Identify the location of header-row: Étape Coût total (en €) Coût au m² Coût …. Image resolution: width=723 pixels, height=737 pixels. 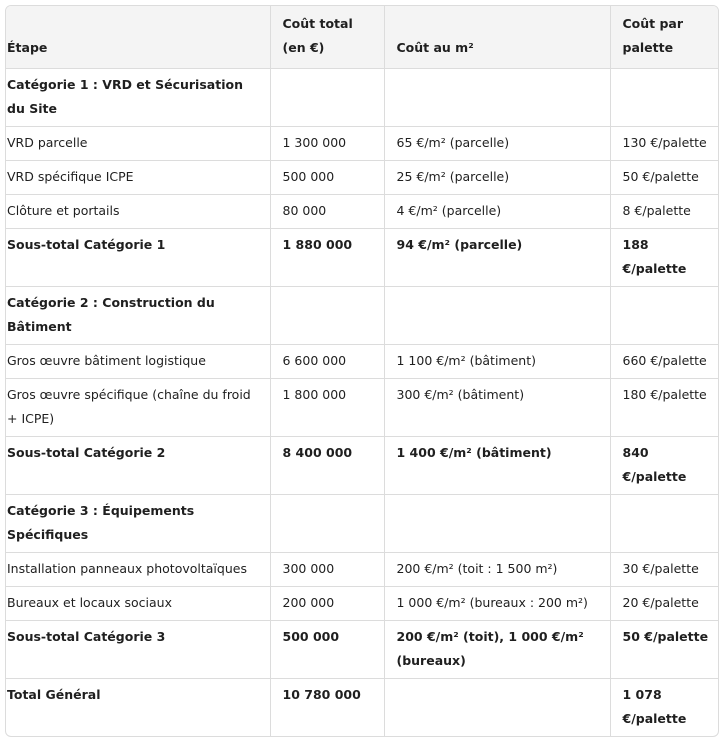
(362, 37).